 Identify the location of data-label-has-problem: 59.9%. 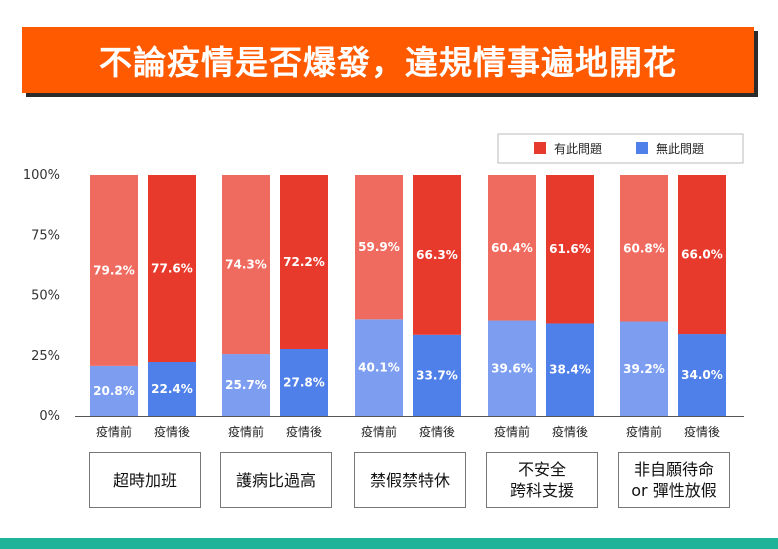
(379, 247).